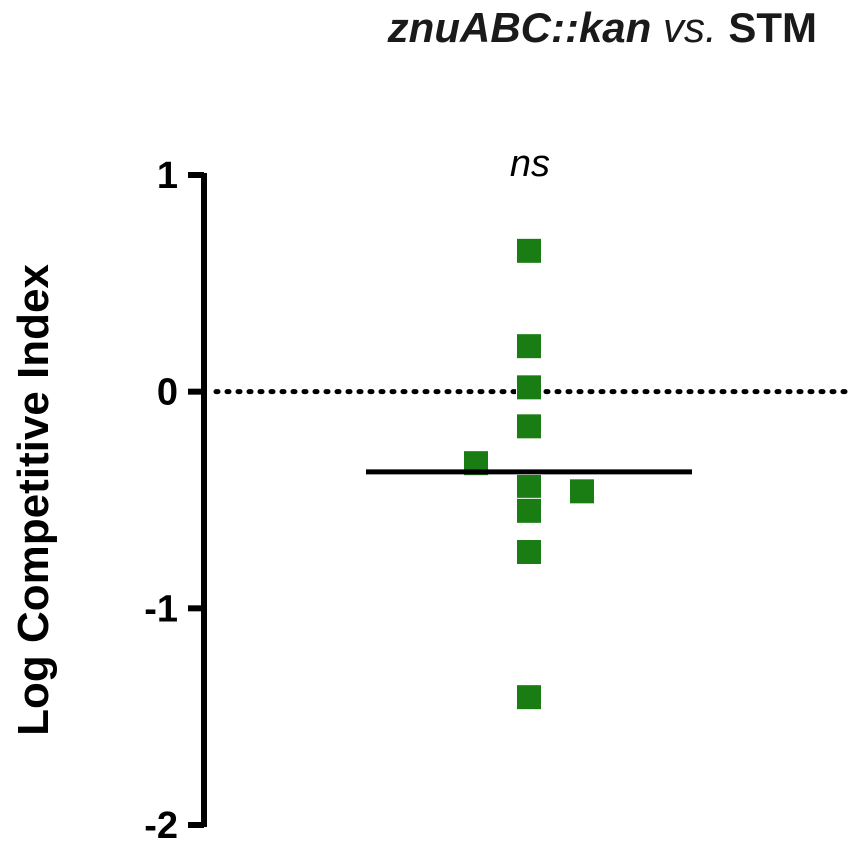 The width and height of the screenshot is (851, 845). Describe the element at coordinates (690, 27) in the screenshot. I see `title-vs: vs.` at that location.